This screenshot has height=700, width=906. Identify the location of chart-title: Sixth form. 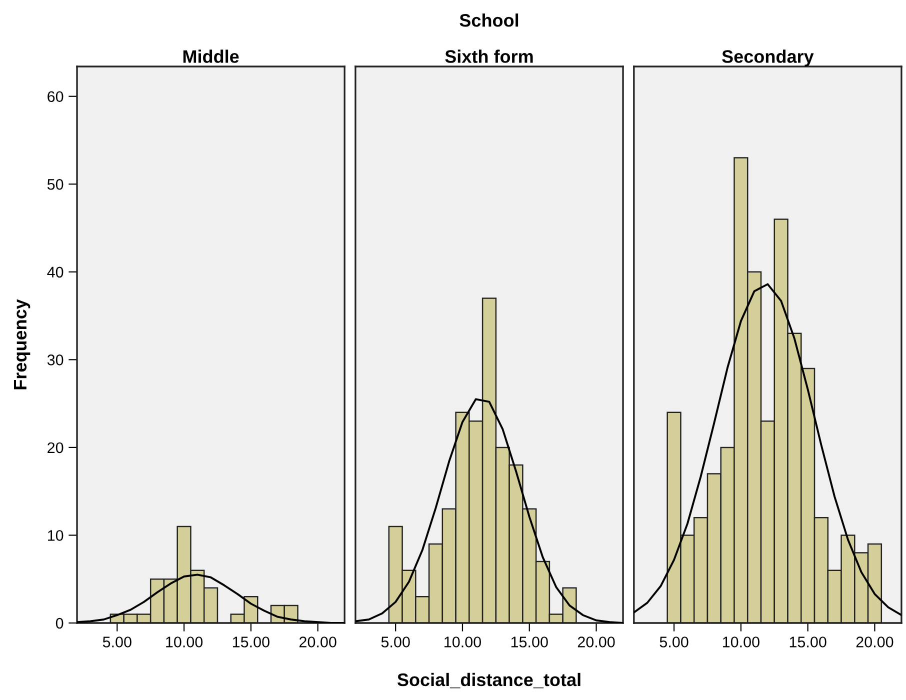
(489, 56).